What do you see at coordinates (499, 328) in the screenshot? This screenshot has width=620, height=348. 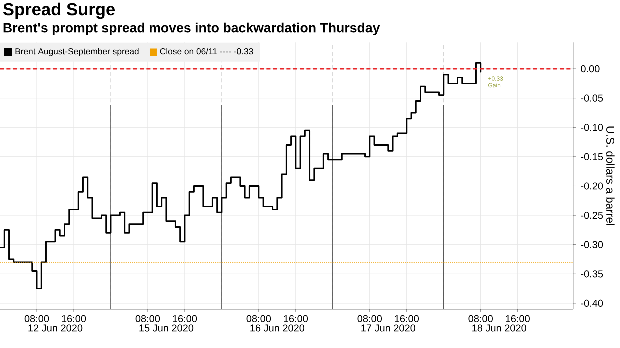 I see `x-tick-label: 18 Jun 2020` at bounding box center [499, 328].